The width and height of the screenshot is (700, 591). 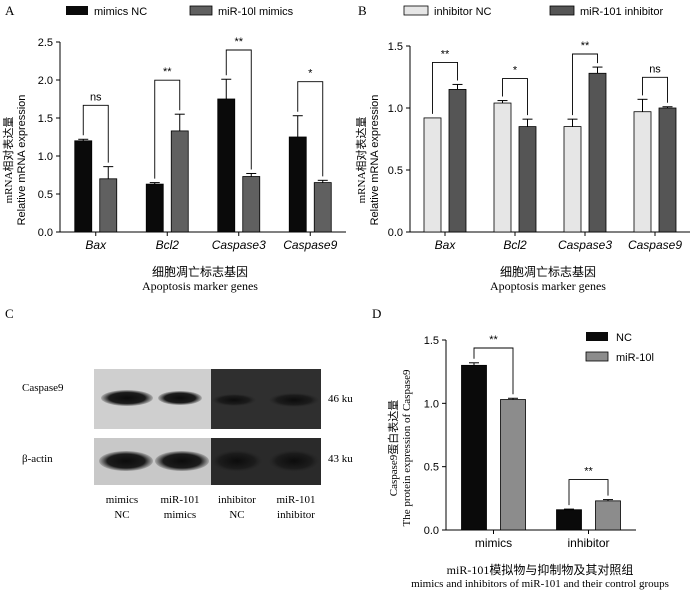 I want to click on chart-d-legend-label-1: NC, so click(x=624, y=338).